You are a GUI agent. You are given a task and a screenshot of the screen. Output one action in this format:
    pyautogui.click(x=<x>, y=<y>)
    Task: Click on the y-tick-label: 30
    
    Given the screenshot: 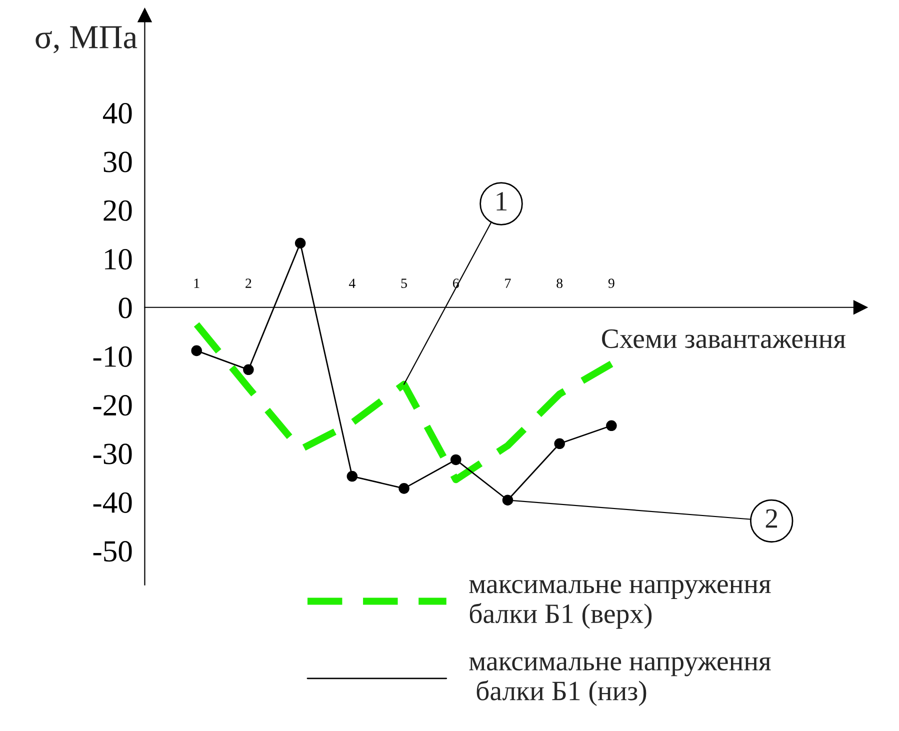 What is the action you would take?
    pyautogui.click(x=118, y=162)
    